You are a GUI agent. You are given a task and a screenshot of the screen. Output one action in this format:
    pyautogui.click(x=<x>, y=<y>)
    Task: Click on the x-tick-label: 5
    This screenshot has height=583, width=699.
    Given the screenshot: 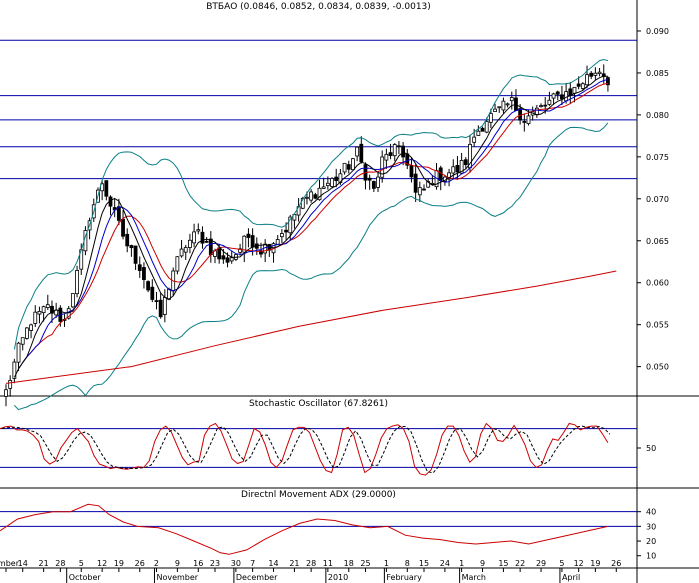 What is the action you would take?
    pyautogui.click(x=561, y=563)
    